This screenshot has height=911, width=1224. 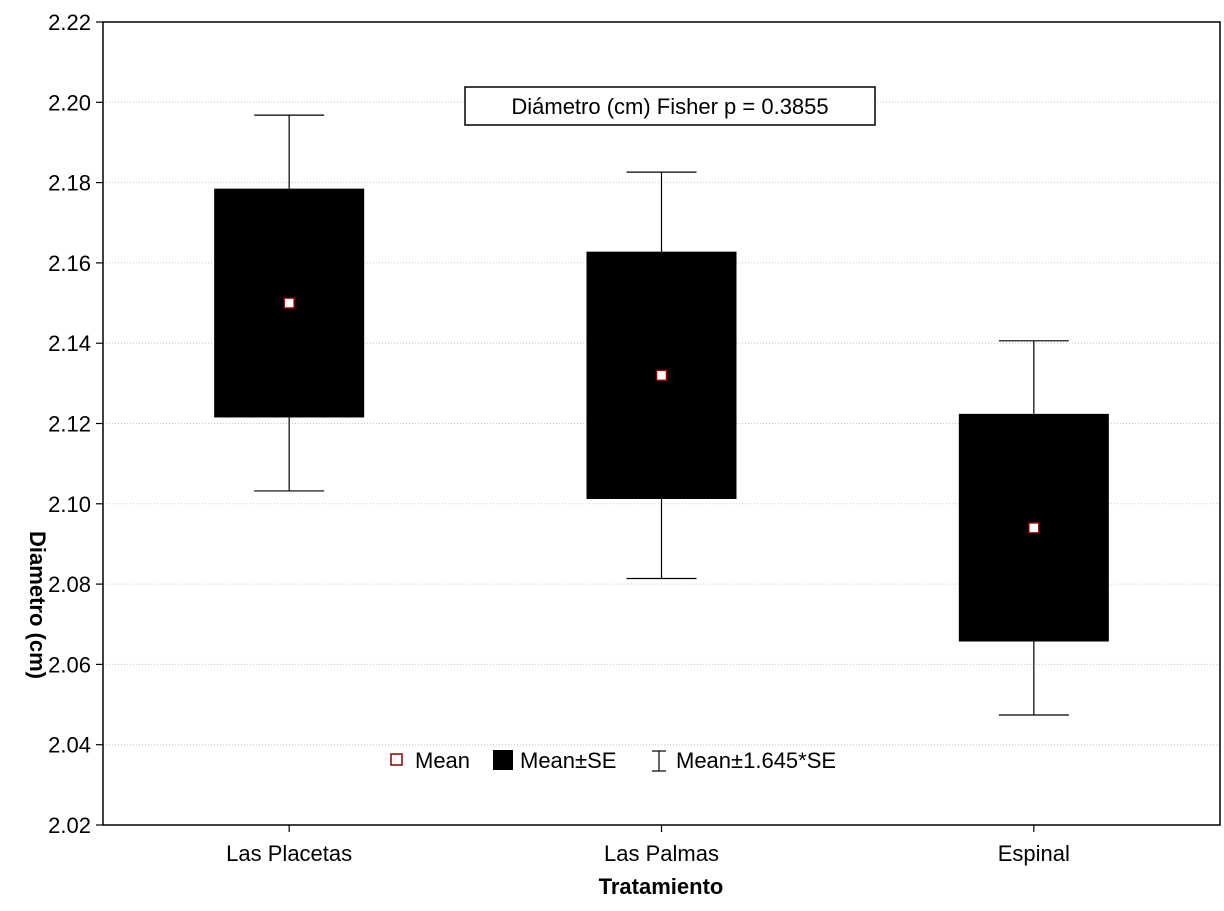 I want to click on y-tick-label: 2.02, so click(x=69, y=825).